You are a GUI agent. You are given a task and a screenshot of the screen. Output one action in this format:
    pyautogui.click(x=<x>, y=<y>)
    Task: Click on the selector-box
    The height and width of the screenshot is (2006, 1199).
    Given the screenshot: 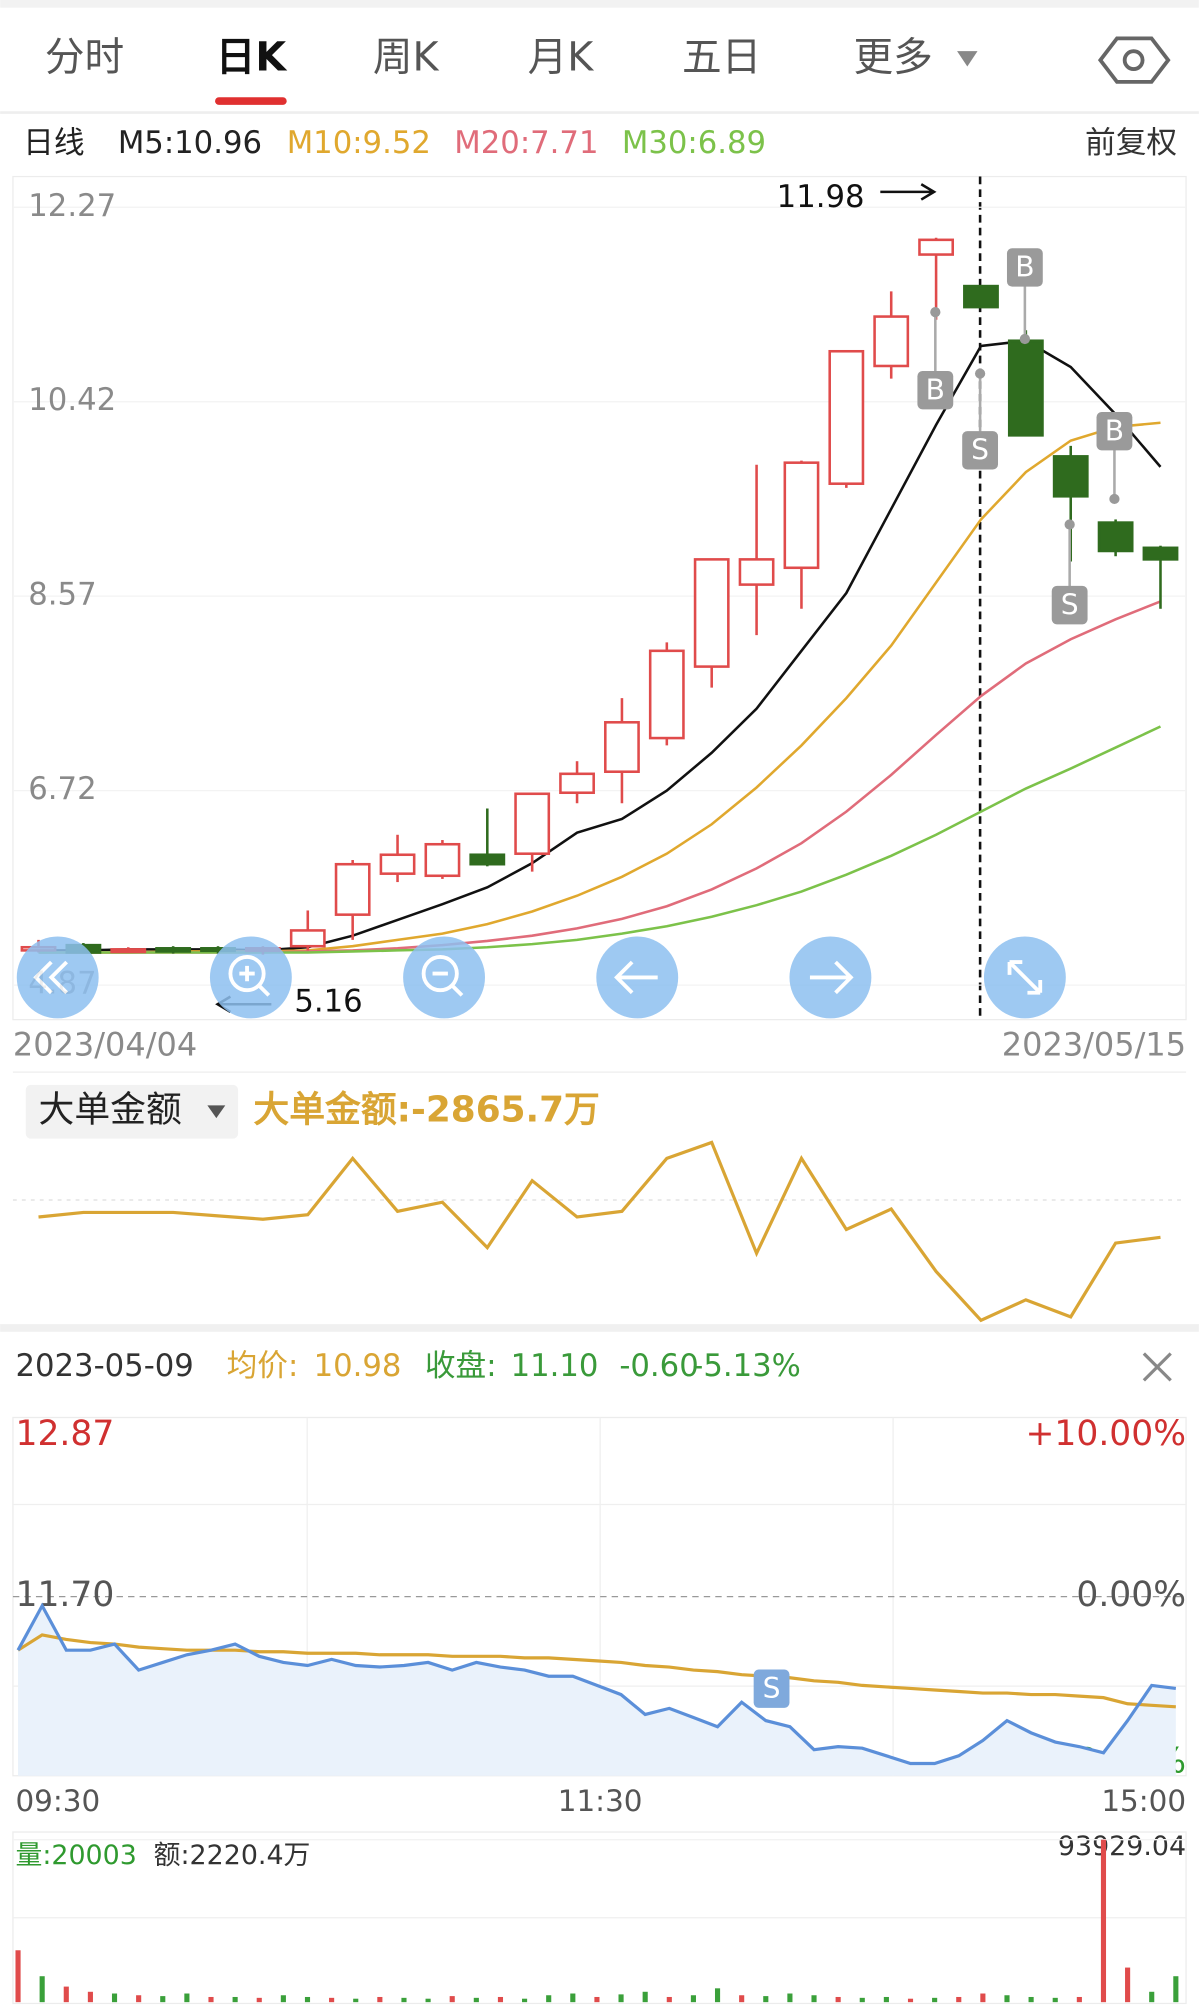 What is the action you would take?
    pyautogui.click(x=132, y=1111)
    